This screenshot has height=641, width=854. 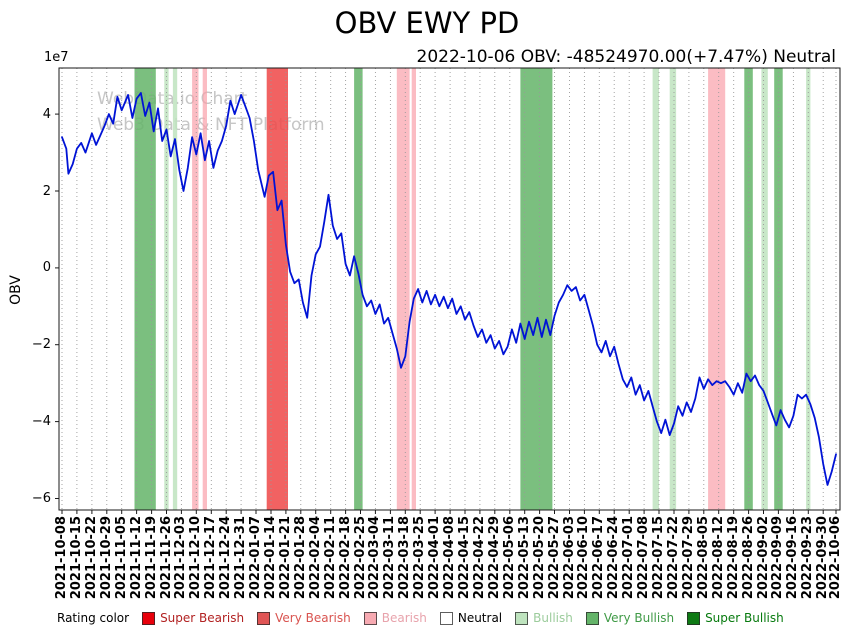 What do you see at coordinates (196, 558) in the screenshot?
I see `x-tick-label: 2021-12-10` at bounding box center [196, 558].